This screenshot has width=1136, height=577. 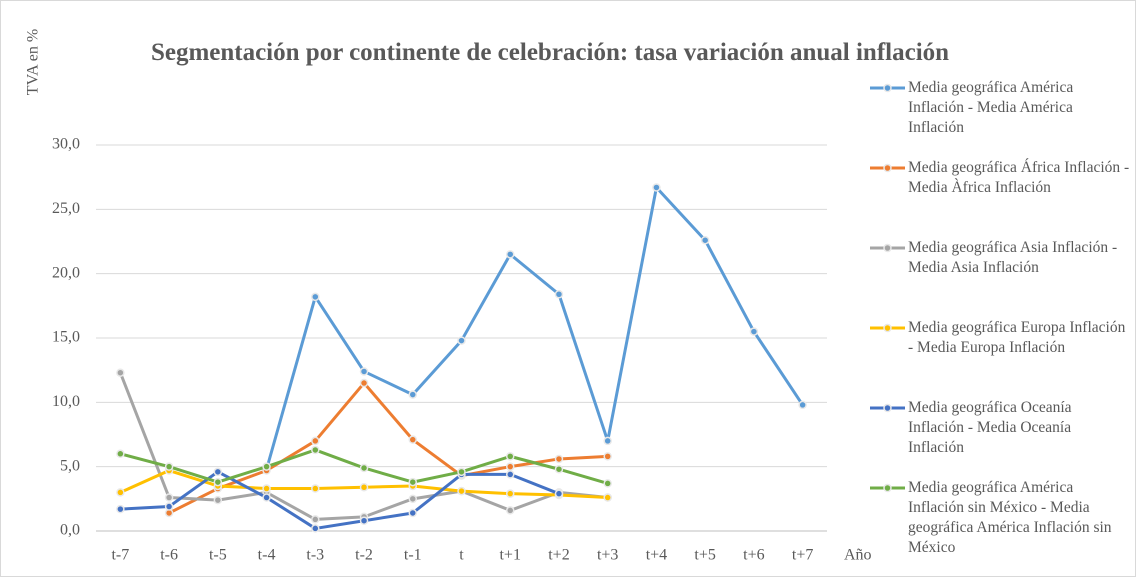 I want to click on y-tick-label: 20,0, so click(x=66, y=272).